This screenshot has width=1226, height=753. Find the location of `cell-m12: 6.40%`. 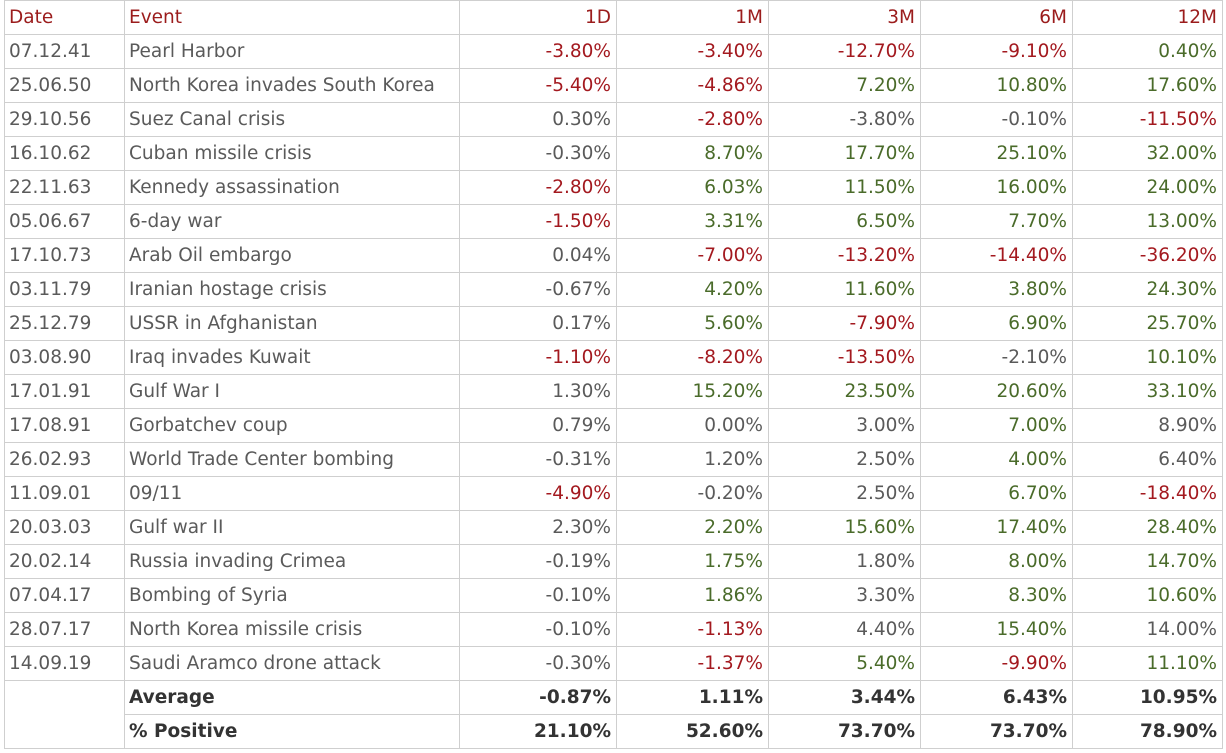

cell-m12: 6.40% is located at coordinates (1147, 459).